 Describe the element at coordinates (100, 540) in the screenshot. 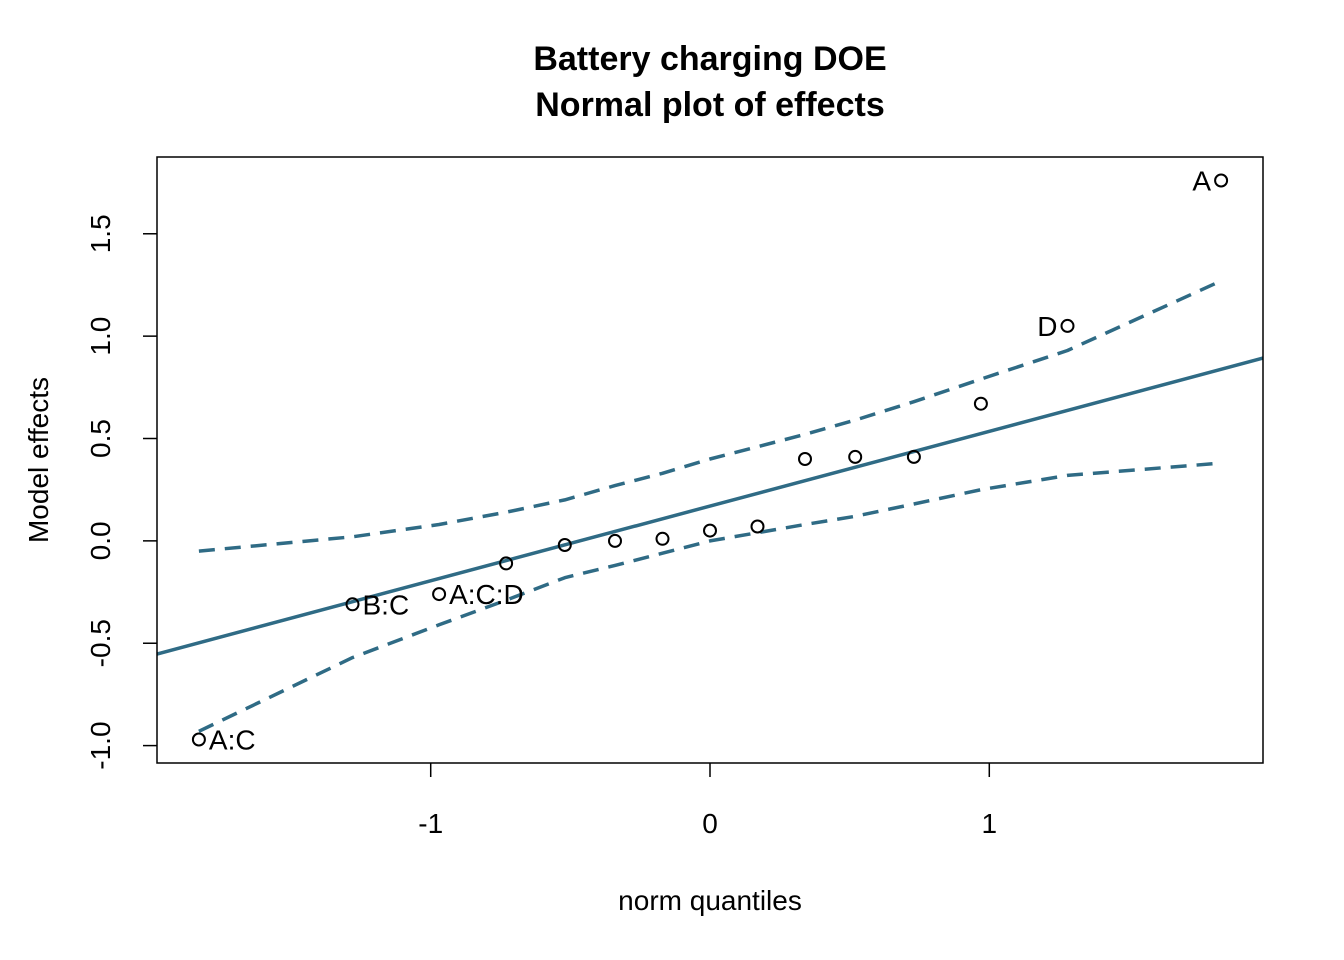

I see `y-tick-label: 0.0` at that location.